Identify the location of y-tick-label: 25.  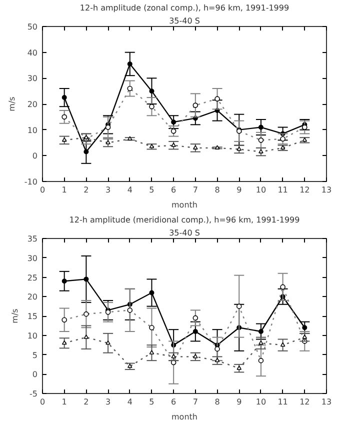
(32, 277).